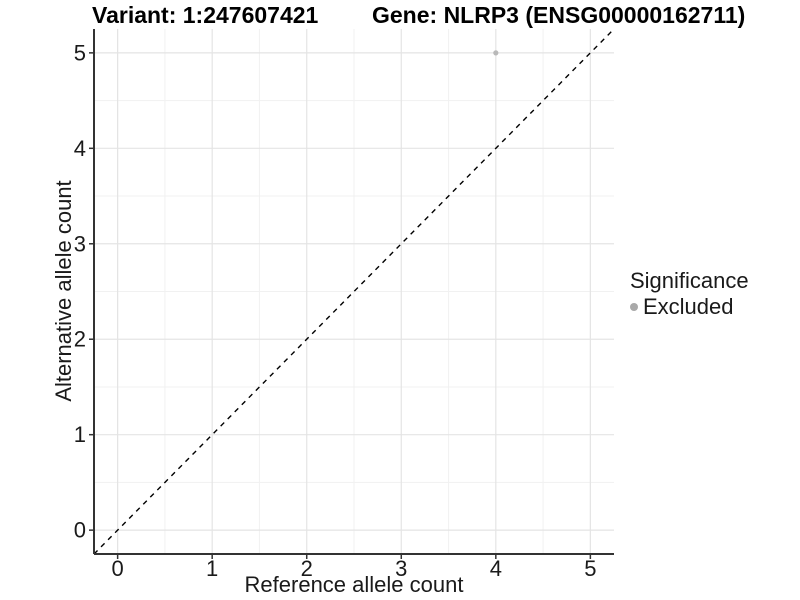  I want to click on y-axis-label: Alternative allele count, so click(63, 291).